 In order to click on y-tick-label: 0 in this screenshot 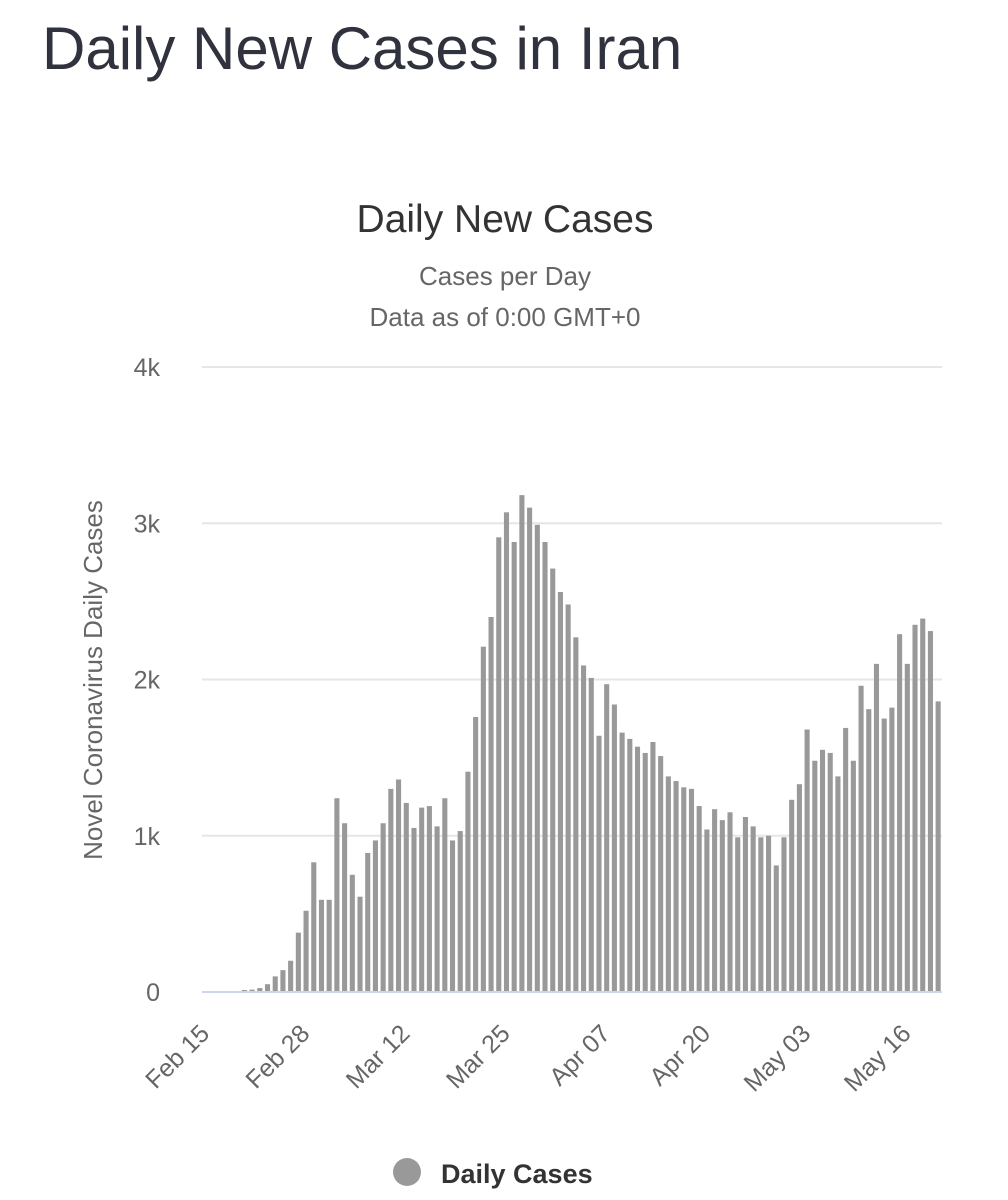, I will do `click(153, 993)`.